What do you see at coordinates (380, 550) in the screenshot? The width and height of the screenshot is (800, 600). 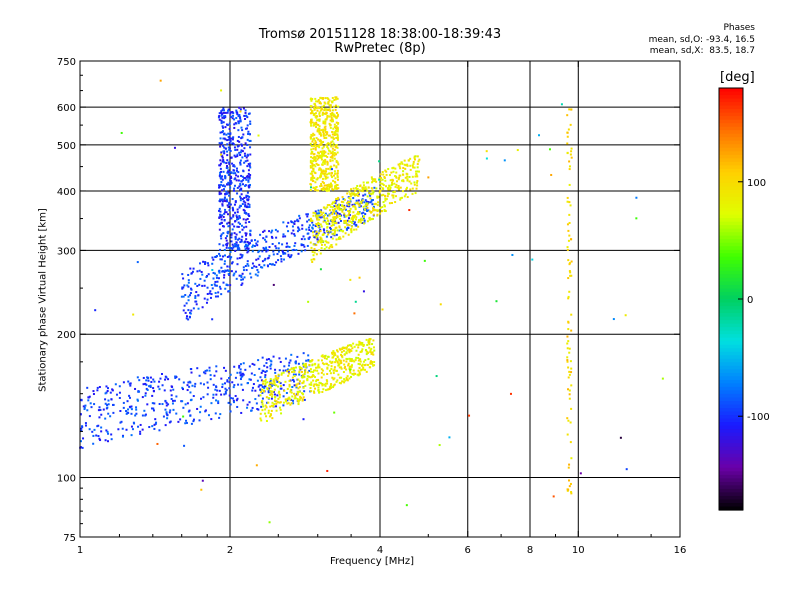 I see `x-tick-label: 4` at bounding box center [380, 550].